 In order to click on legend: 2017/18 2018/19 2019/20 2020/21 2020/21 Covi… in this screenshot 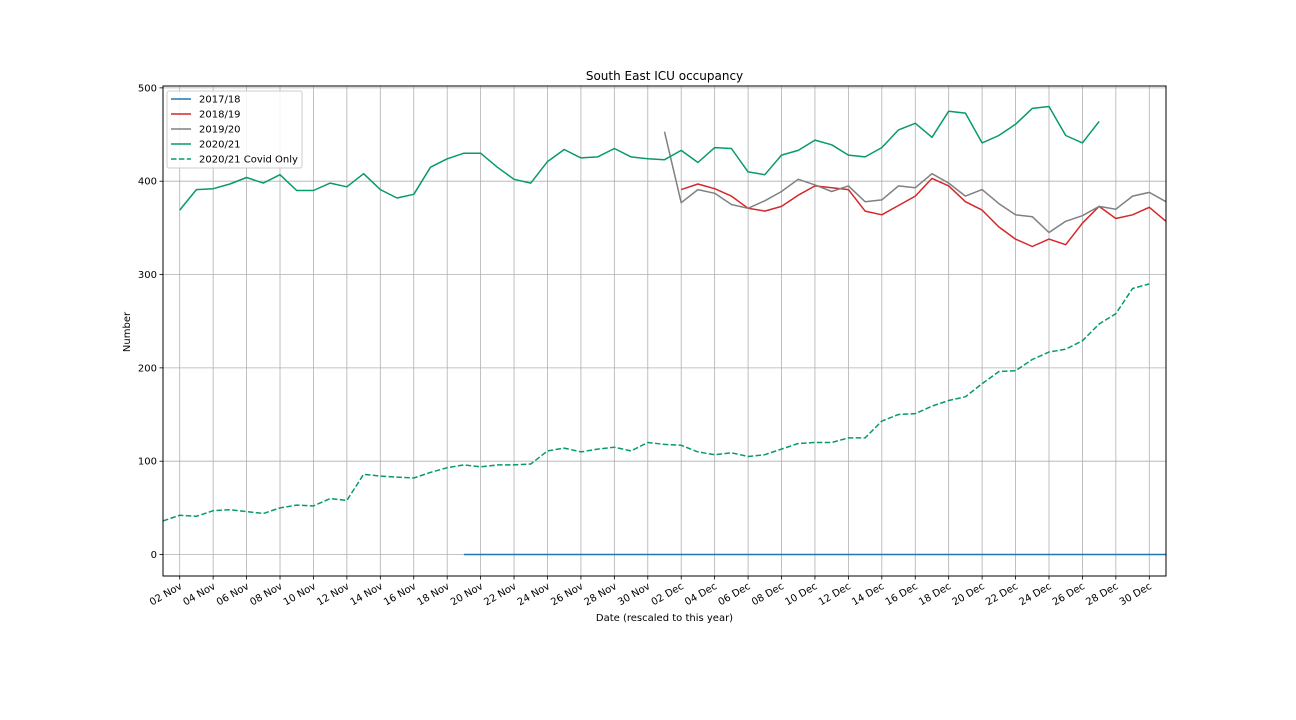, I will do `click(234, 129)`.